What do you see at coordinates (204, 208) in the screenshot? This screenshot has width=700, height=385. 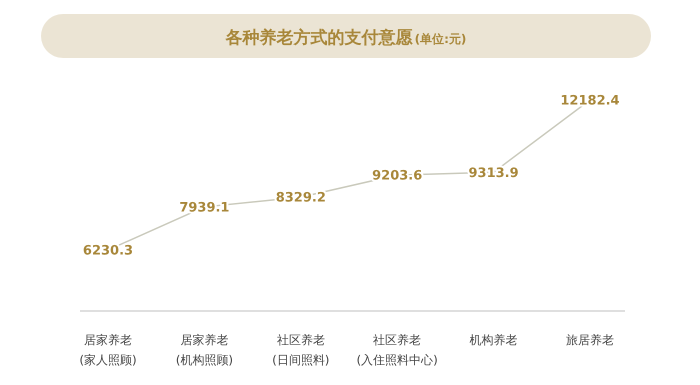 I see `data-label: 7939.1` at bounding box center [204, 208].